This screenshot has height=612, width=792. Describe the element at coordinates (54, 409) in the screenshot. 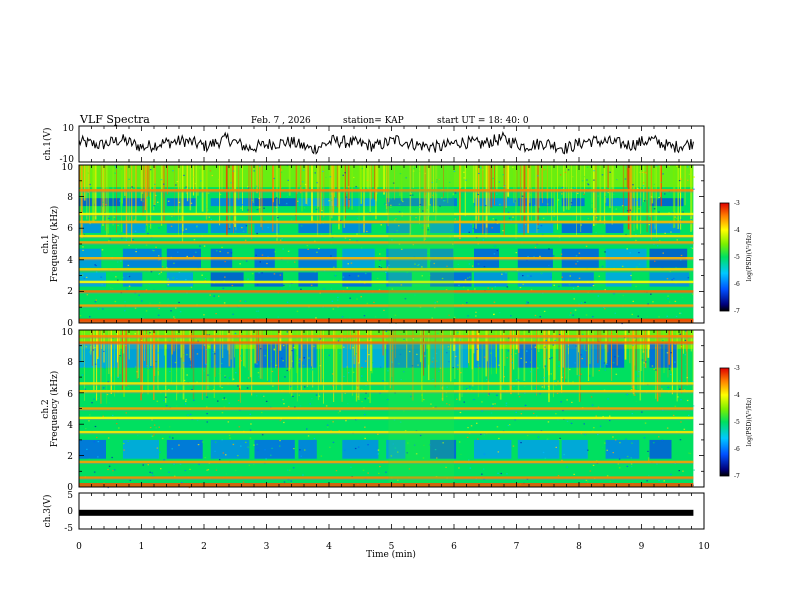

I see `ch2-frequency-ylabel: Frequency (kHz)` at that location.